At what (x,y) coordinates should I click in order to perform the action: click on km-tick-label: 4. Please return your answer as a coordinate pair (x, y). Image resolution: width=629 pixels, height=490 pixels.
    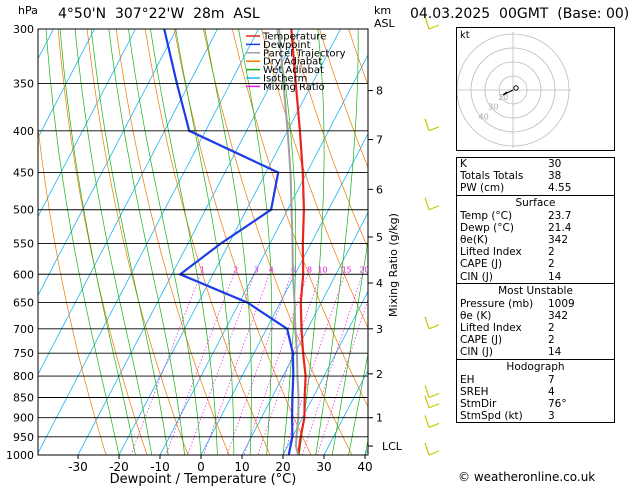
    Looking at the image, I should click on (379, 283).